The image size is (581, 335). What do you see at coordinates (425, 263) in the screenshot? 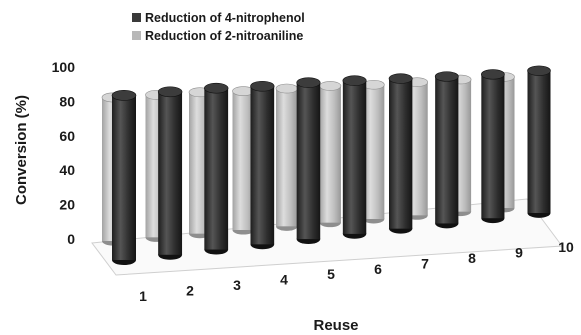
I see `x-tick-label: 7` at bounding box center [425, 263].